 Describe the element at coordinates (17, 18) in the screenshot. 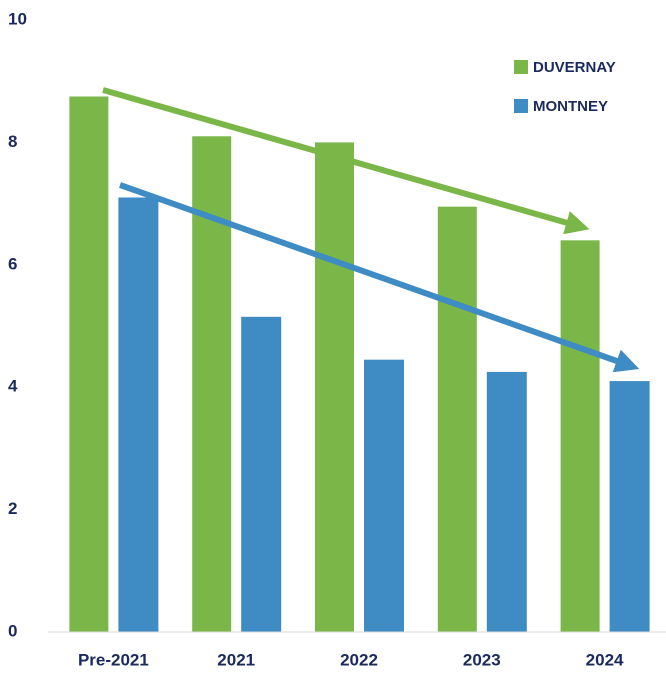

I see `y-tick-label: 10` at that location.